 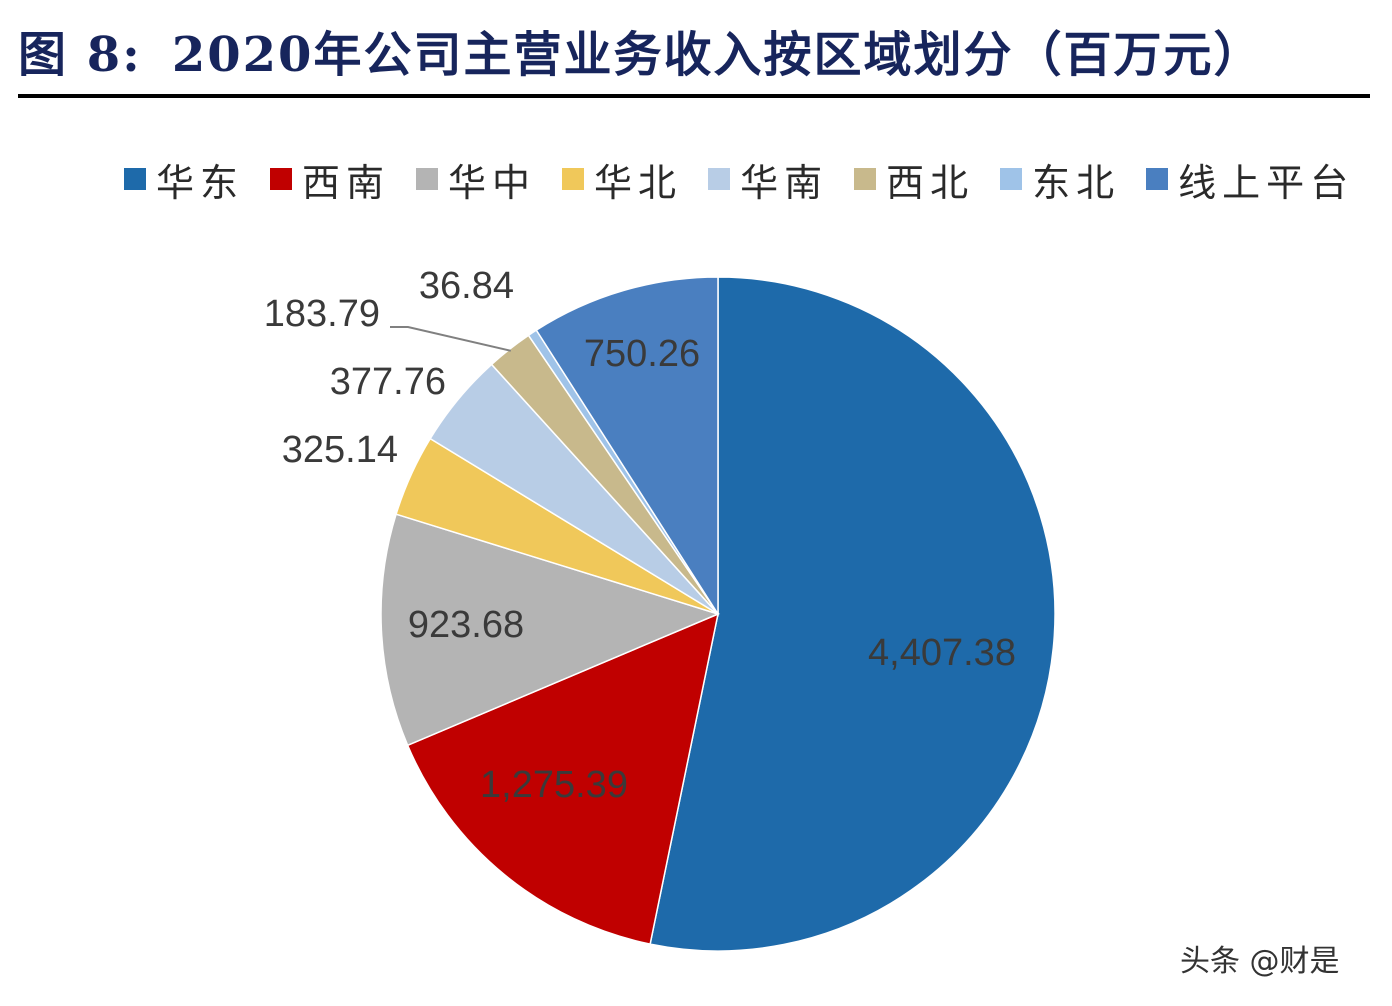 What do you see at coordinates (694, 96) in the screenshot?
I see `title-divider` at bounding box center [694, 96].